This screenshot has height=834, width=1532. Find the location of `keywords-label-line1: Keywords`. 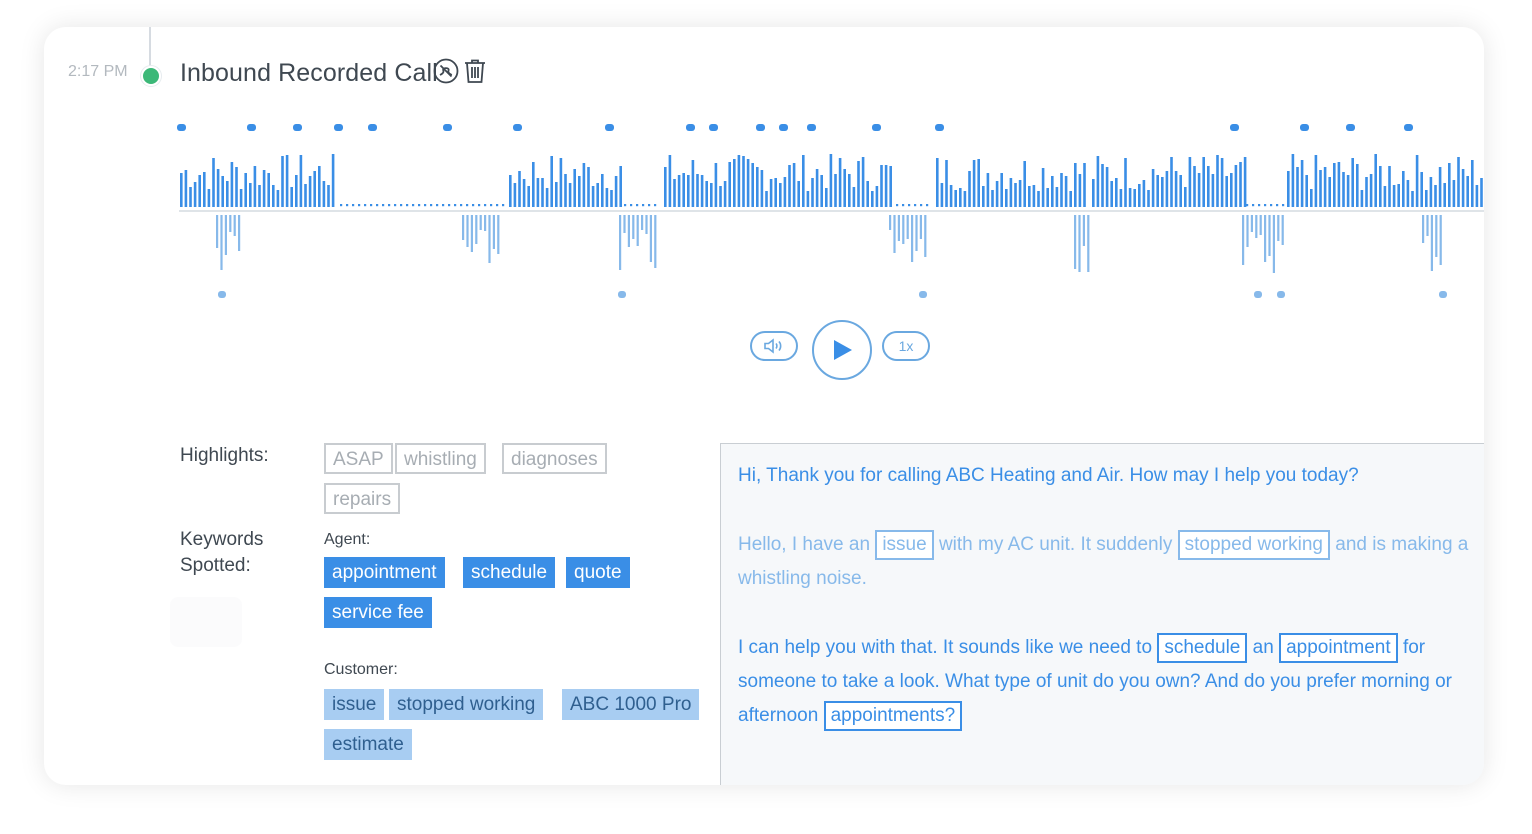

keywords-label-line1: Keywords is located at coordinates (222, 539).